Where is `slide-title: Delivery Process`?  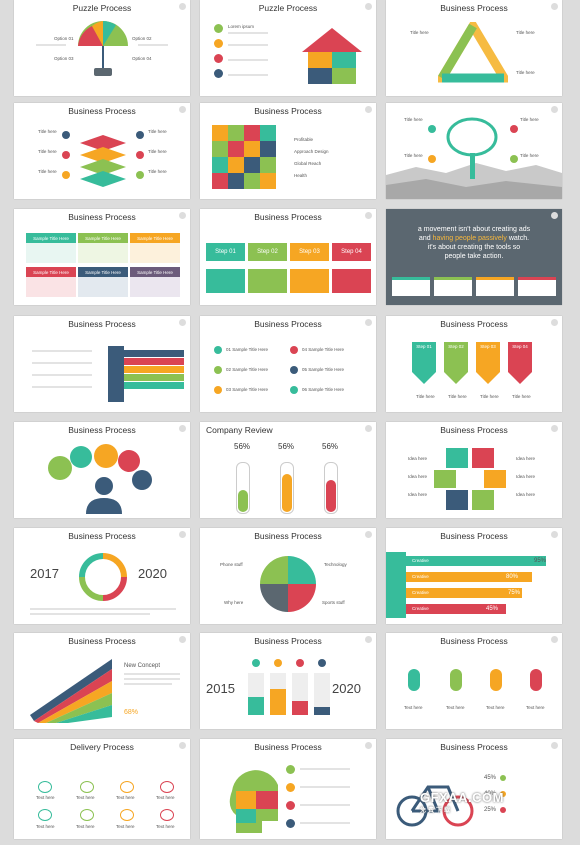
slide-title: Delivery Process is located at coordinates (102, 747).